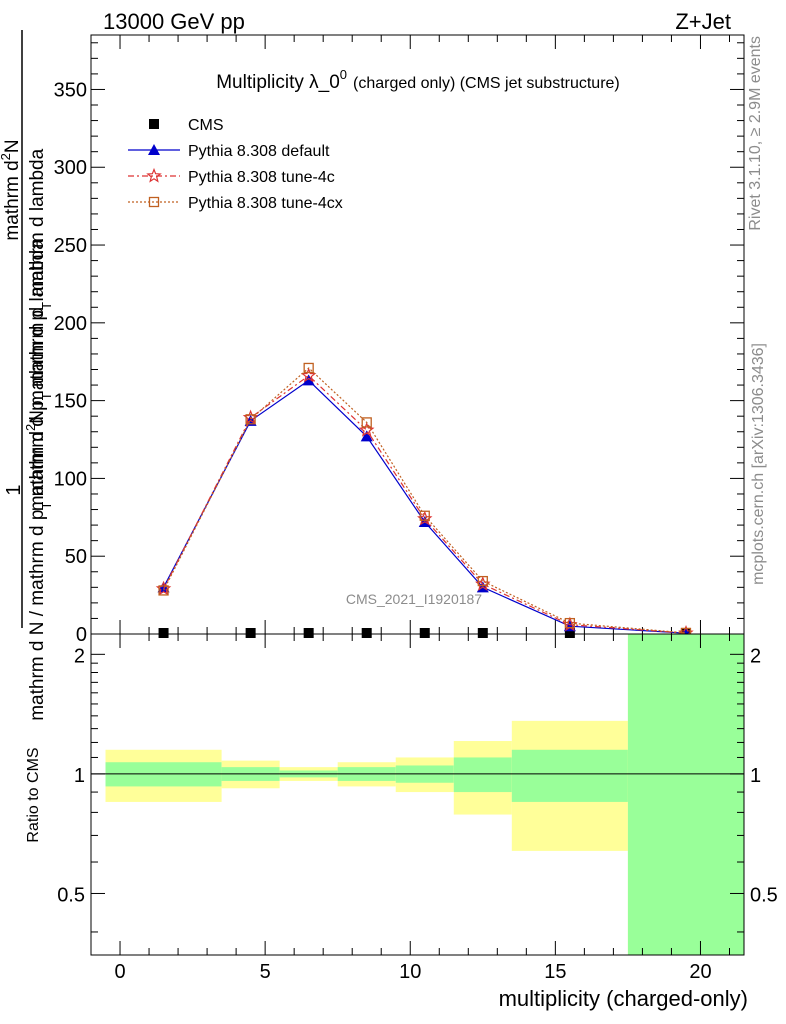  What do you see at coordinates (259, 151) in the screenshot?
I see `legend-label: Pythia 8.308 default` at bounding box center [259, 151].